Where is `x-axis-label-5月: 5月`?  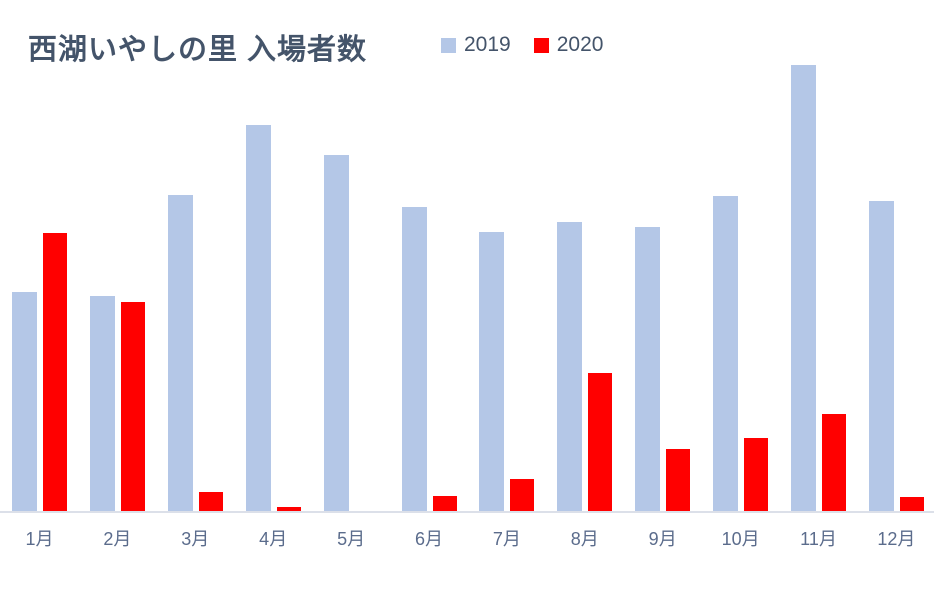
x-axis-label-5月: 5月 is located at coordinates (351, 539).